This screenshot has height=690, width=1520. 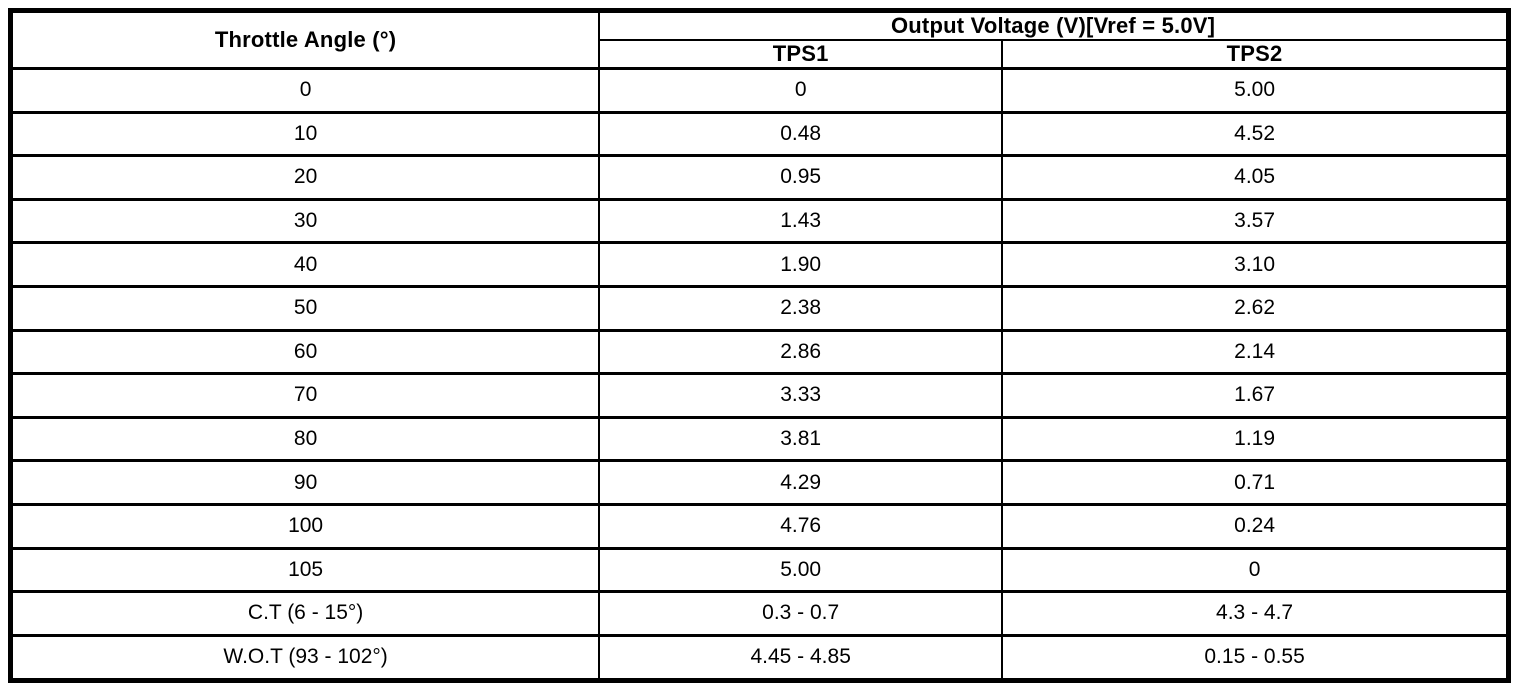 I want to click on table-row: 50 2.38 2.62, so click(x=759, y=308).